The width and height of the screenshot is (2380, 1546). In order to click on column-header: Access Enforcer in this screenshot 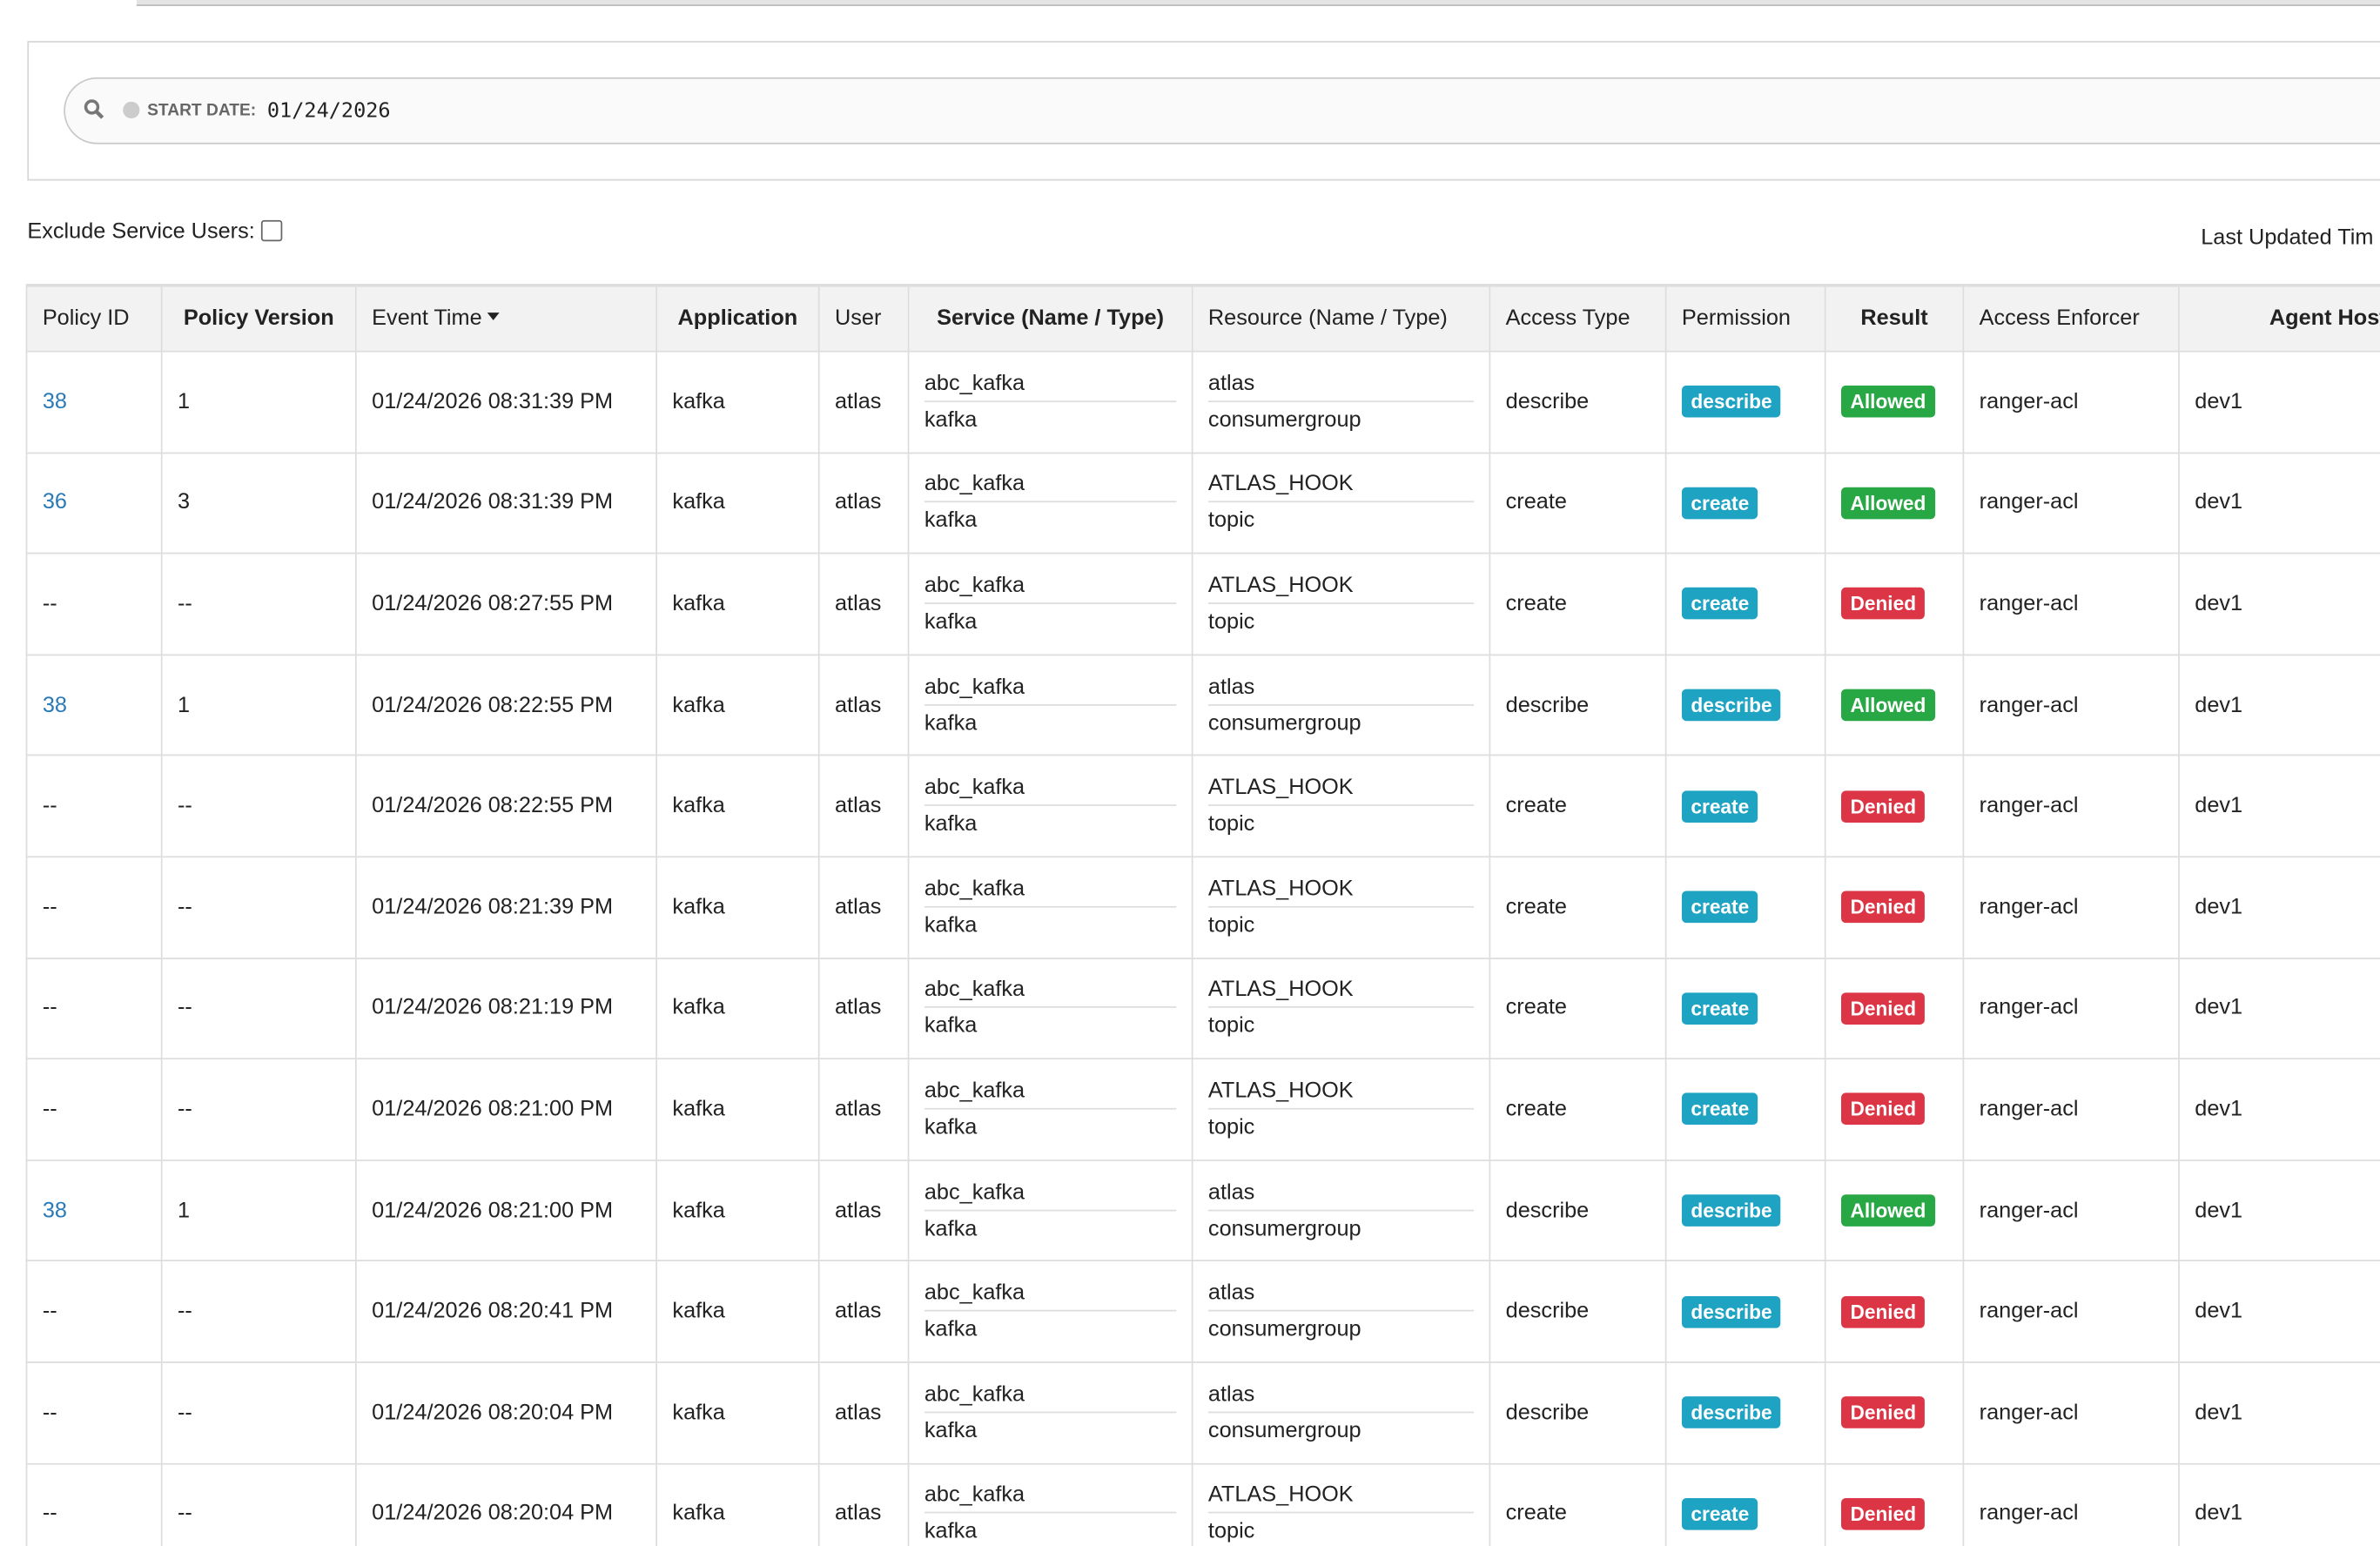, I will do `click(2071, 319)`.